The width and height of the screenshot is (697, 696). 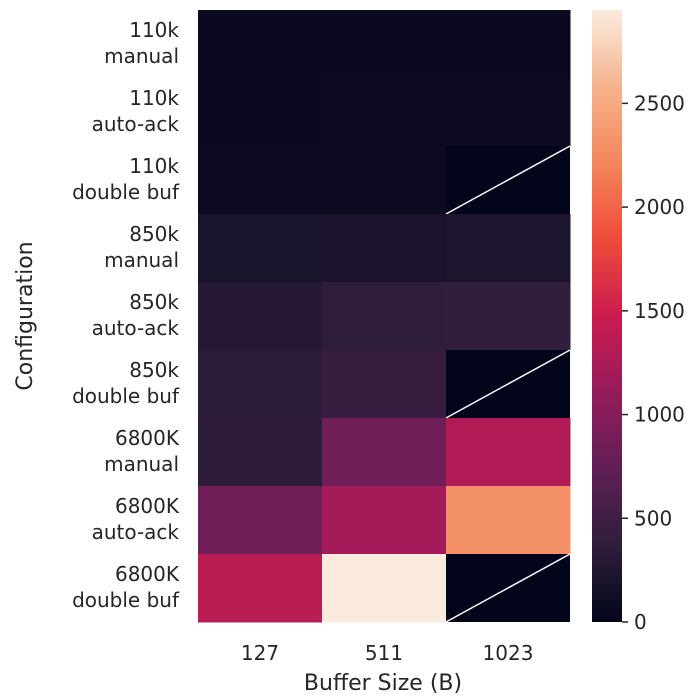 What do you see at coordinates (653, 518) in the screenshot?
I see `colorbar-tick-label: 500` at bounding box center [653, 518].